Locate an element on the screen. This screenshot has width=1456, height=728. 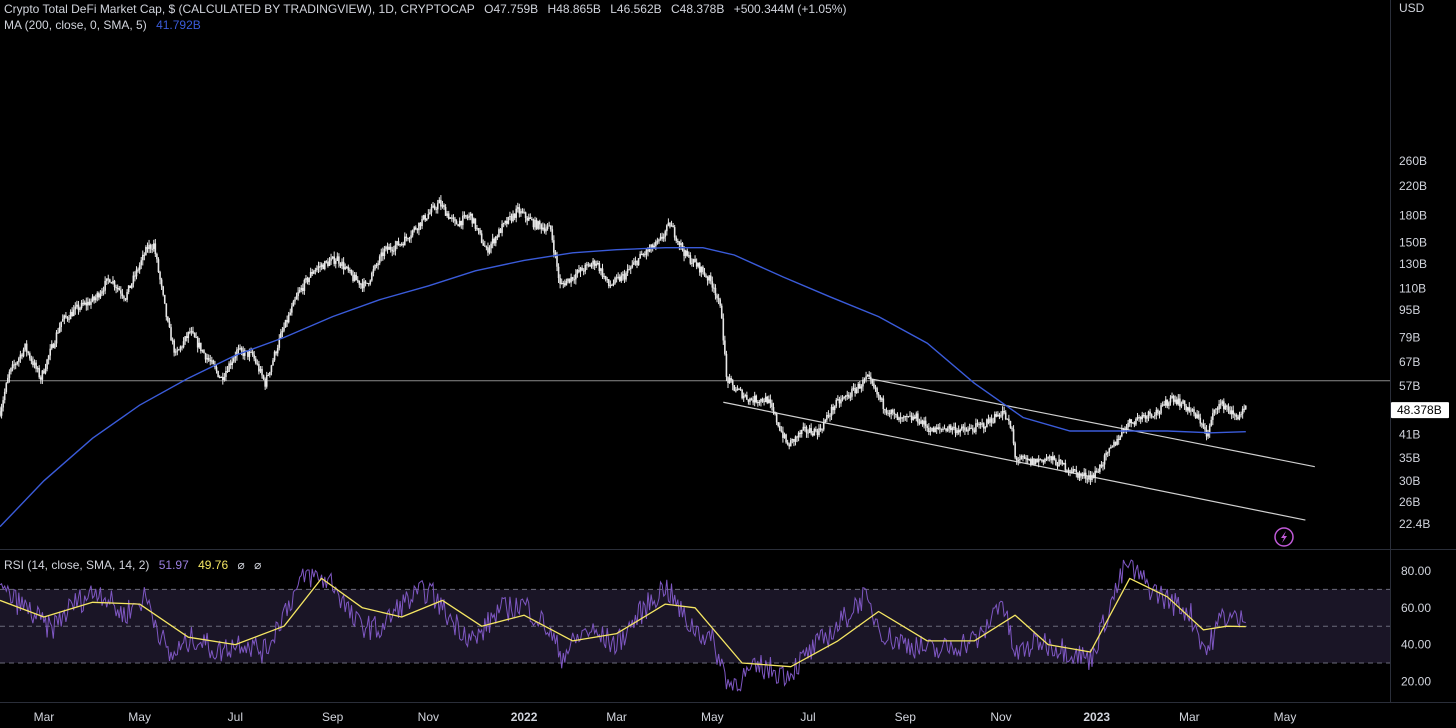
time-tick-label: May is located at coordinates (712, 717).